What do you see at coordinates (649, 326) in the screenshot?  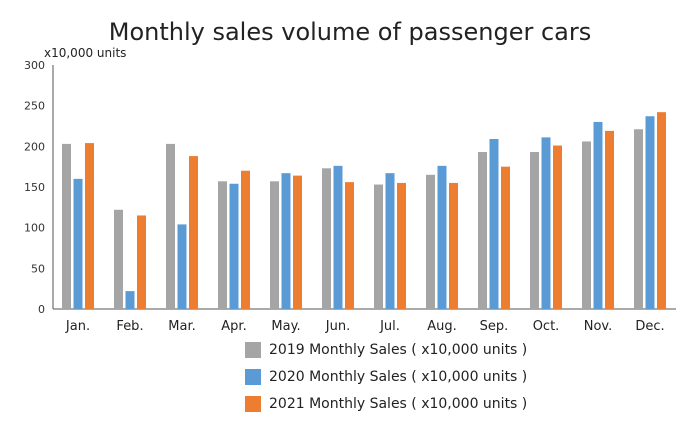 I see `x-tick-label: Dec.` at bounding box center [649, 326].